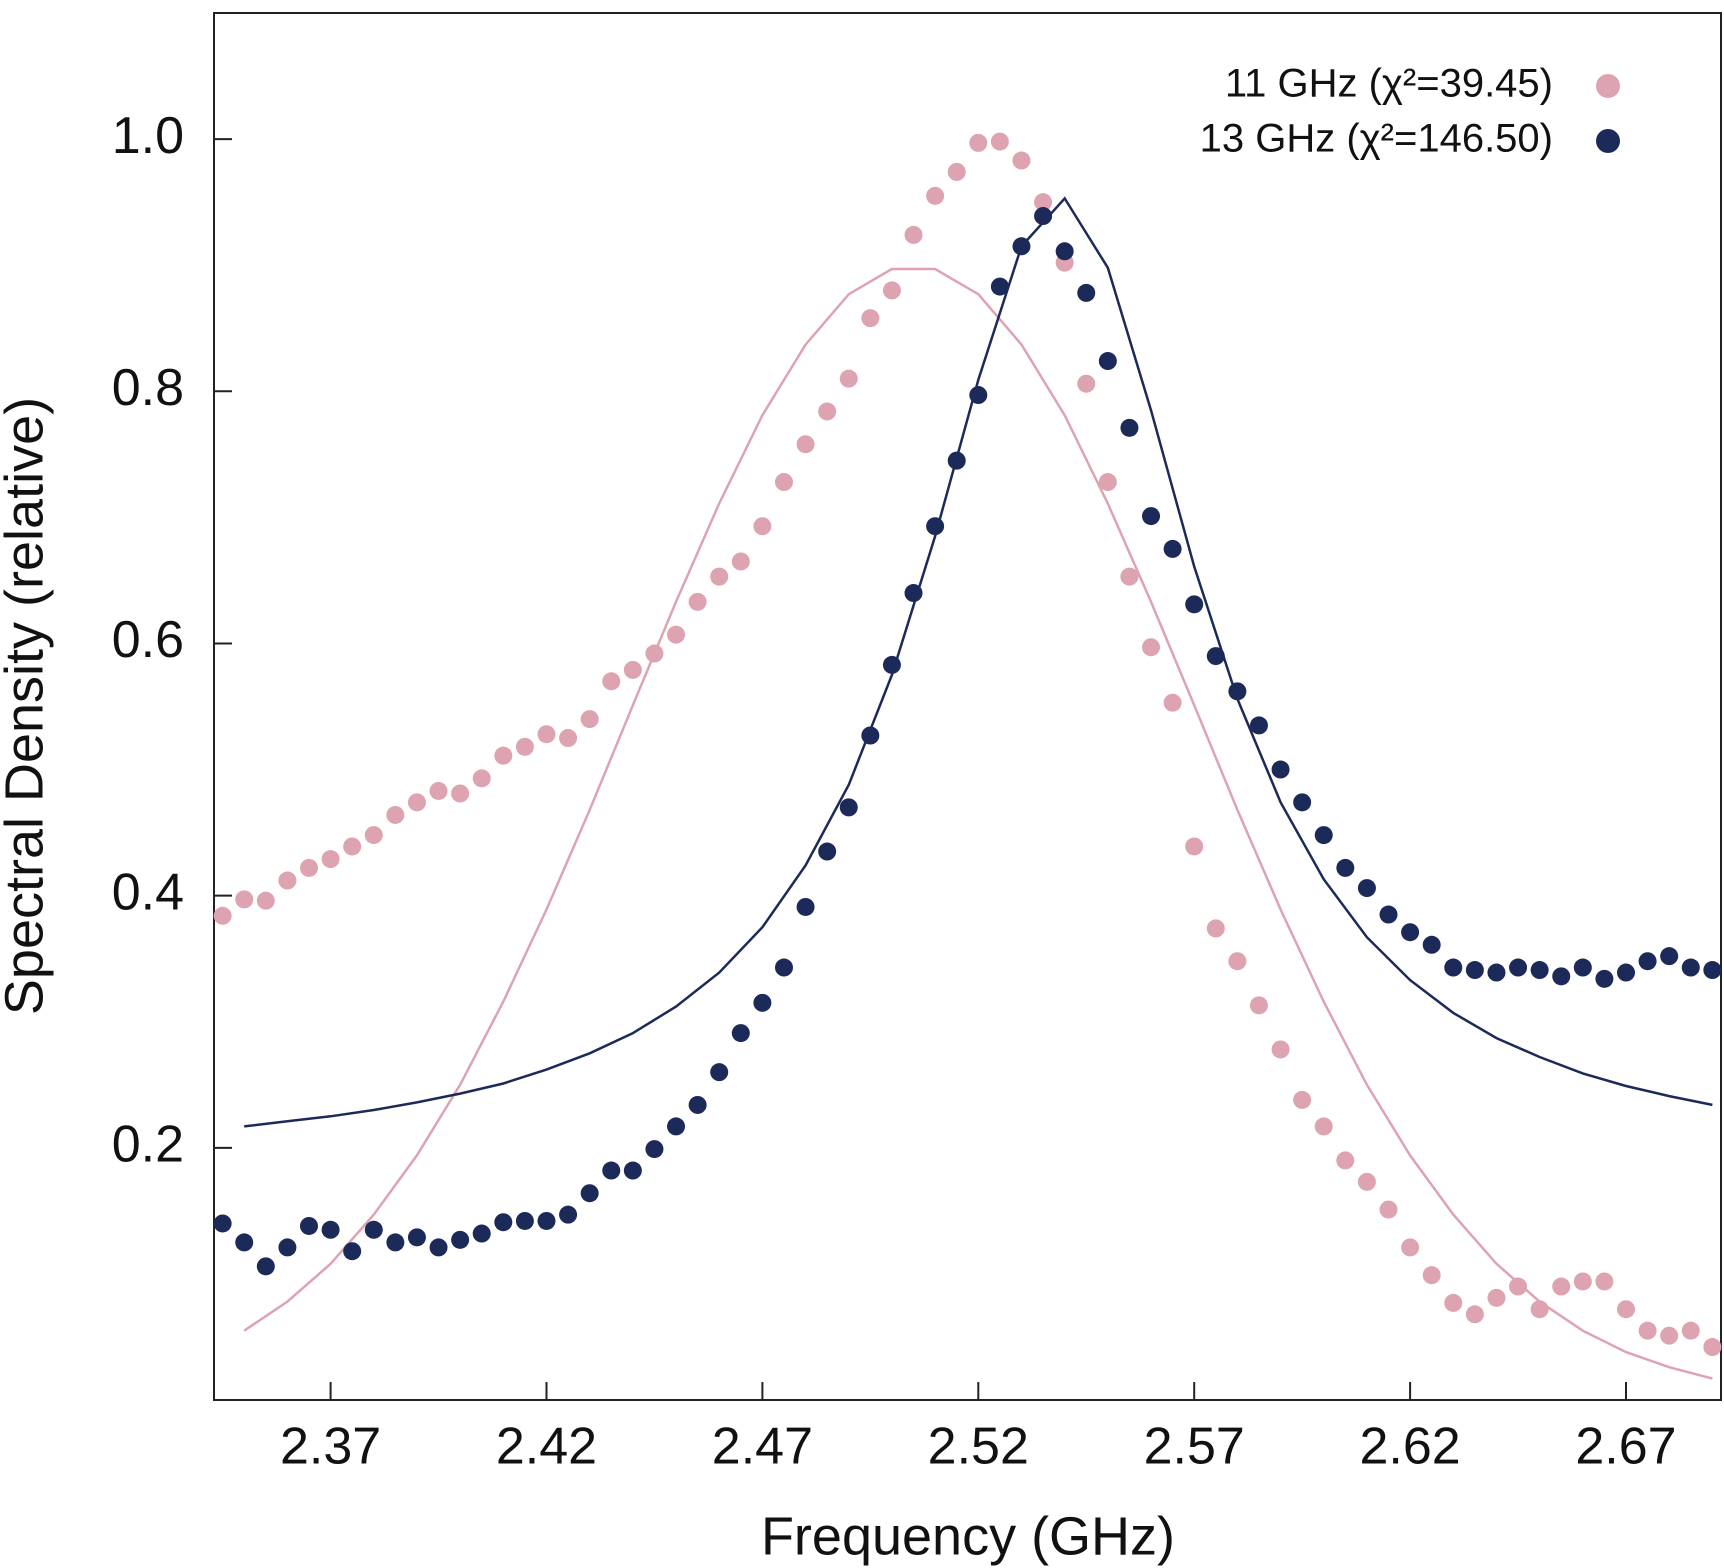 The width and height of the screenshot is (1724, 1568). What do you see at coordinates (546, 1447) in the screenshot?
I see `x-tick-label: 2.42` at bounding box center [546, 1447].